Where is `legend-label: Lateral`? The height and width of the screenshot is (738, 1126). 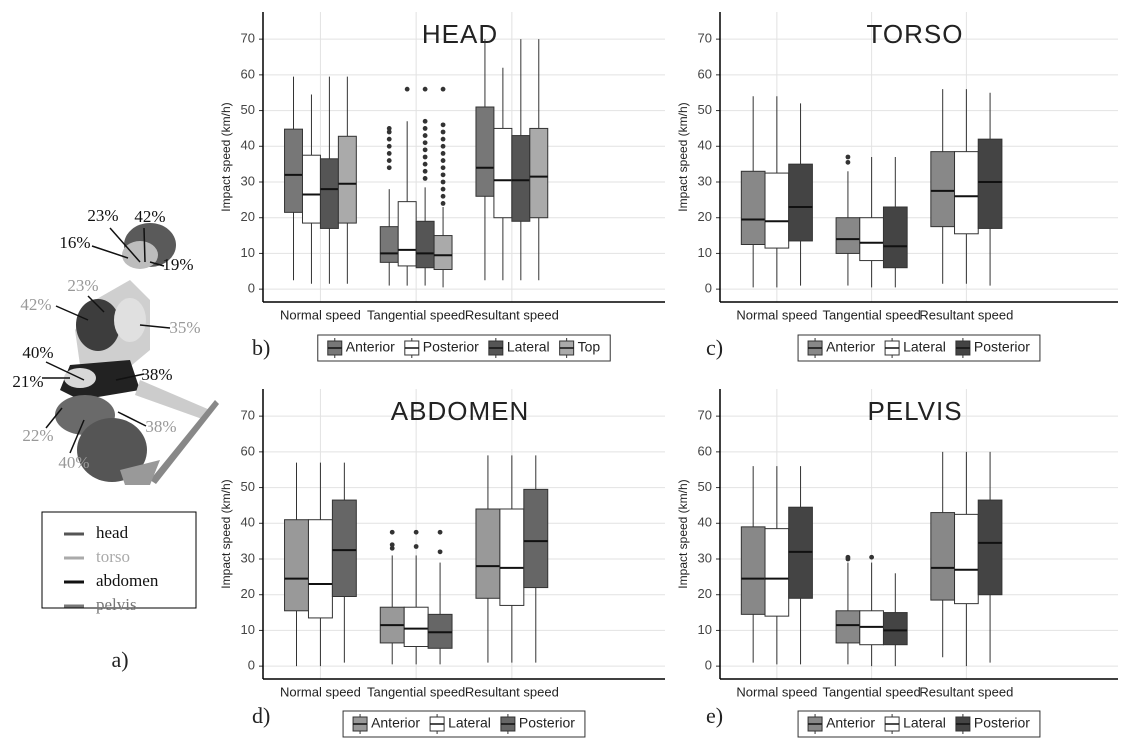
legend-label: Lateral is located at coordinates (924, 347).